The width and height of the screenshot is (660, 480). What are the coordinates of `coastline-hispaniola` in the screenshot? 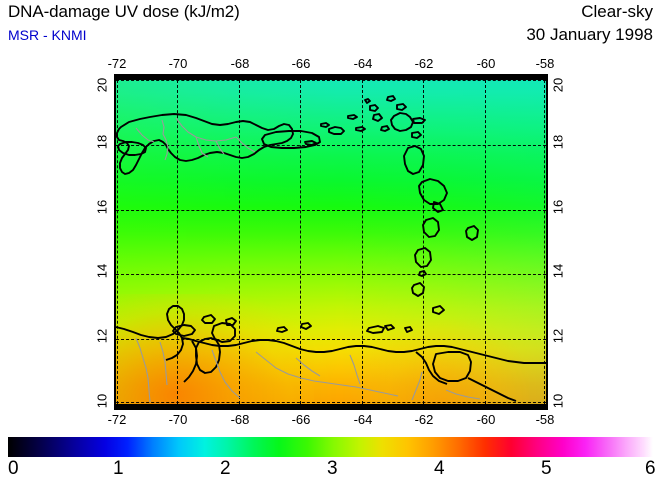 It's located at (205, 144).